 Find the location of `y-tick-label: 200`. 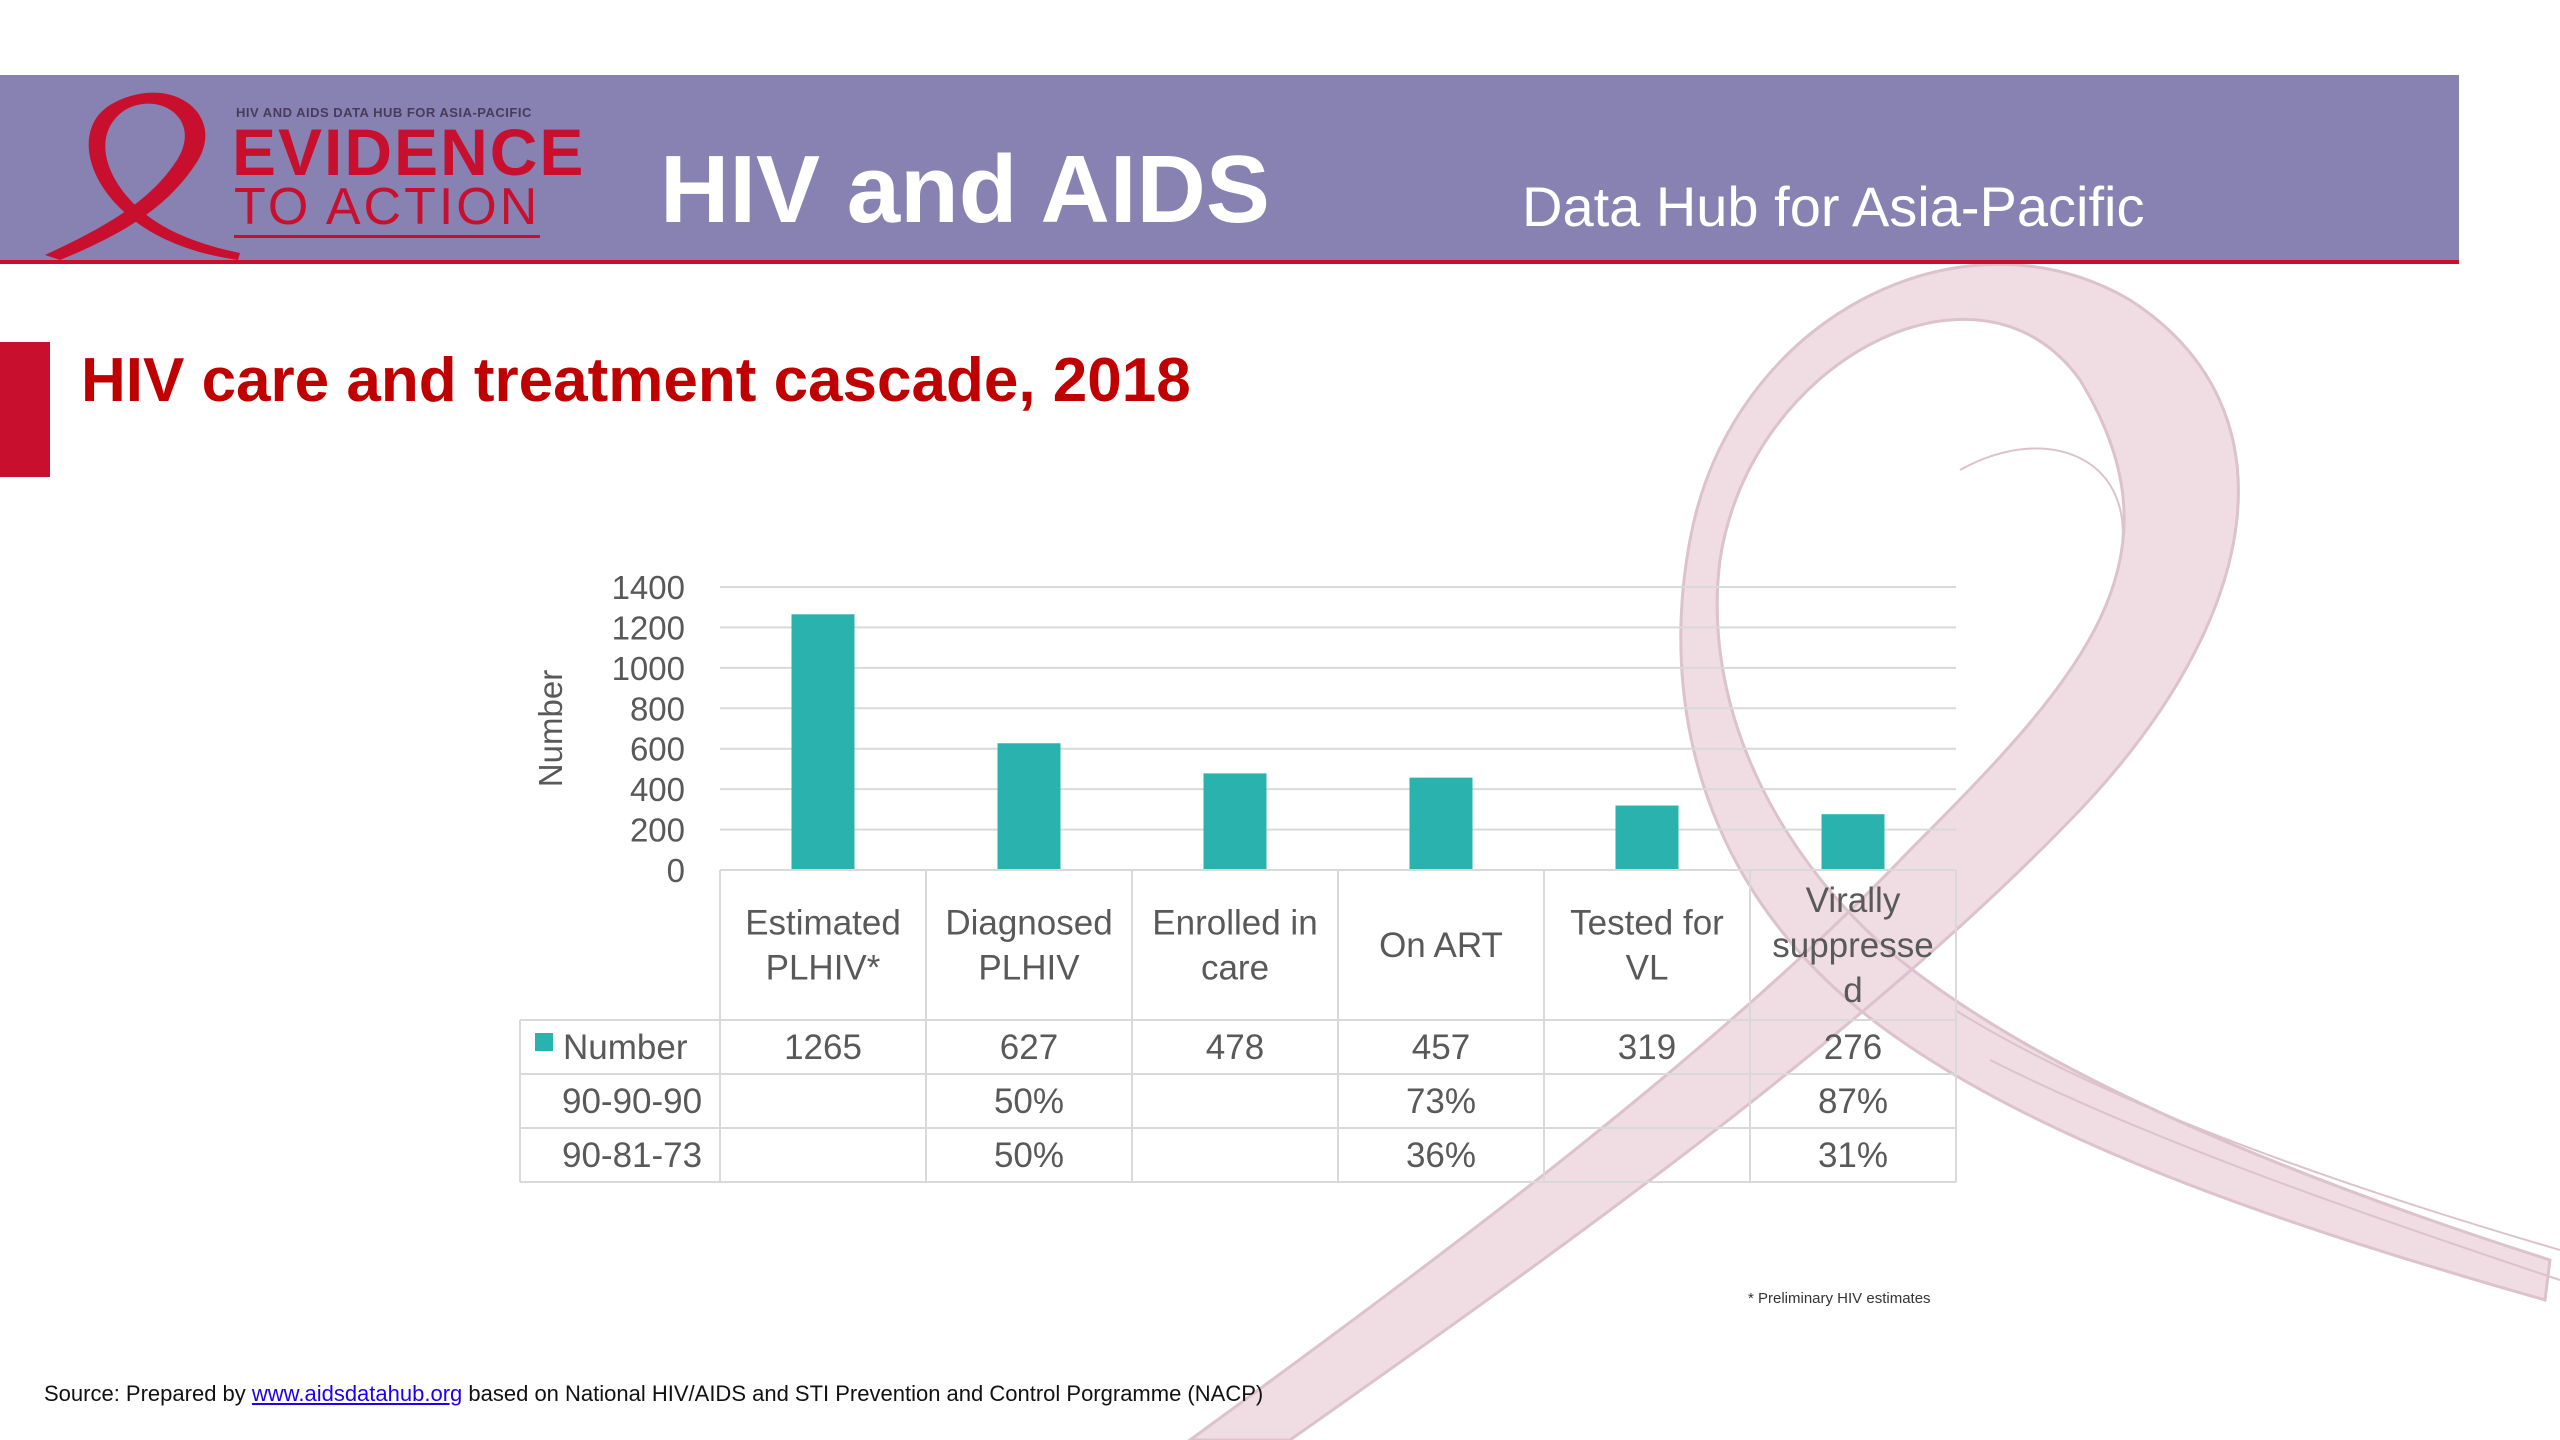

y-tick-label: 200 is located at coordinates (657, 830).